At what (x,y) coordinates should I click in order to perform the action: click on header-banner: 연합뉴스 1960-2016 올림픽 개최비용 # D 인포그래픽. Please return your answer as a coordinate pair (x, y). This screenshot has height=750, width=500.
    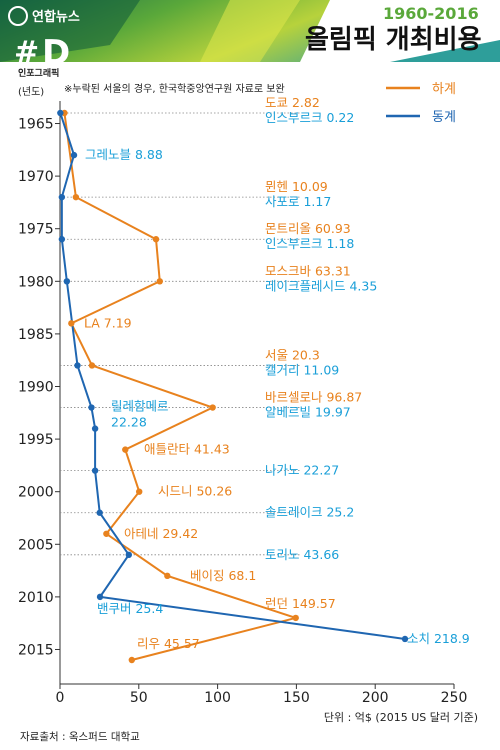
    Looking at the image, I should click on (250, 39).